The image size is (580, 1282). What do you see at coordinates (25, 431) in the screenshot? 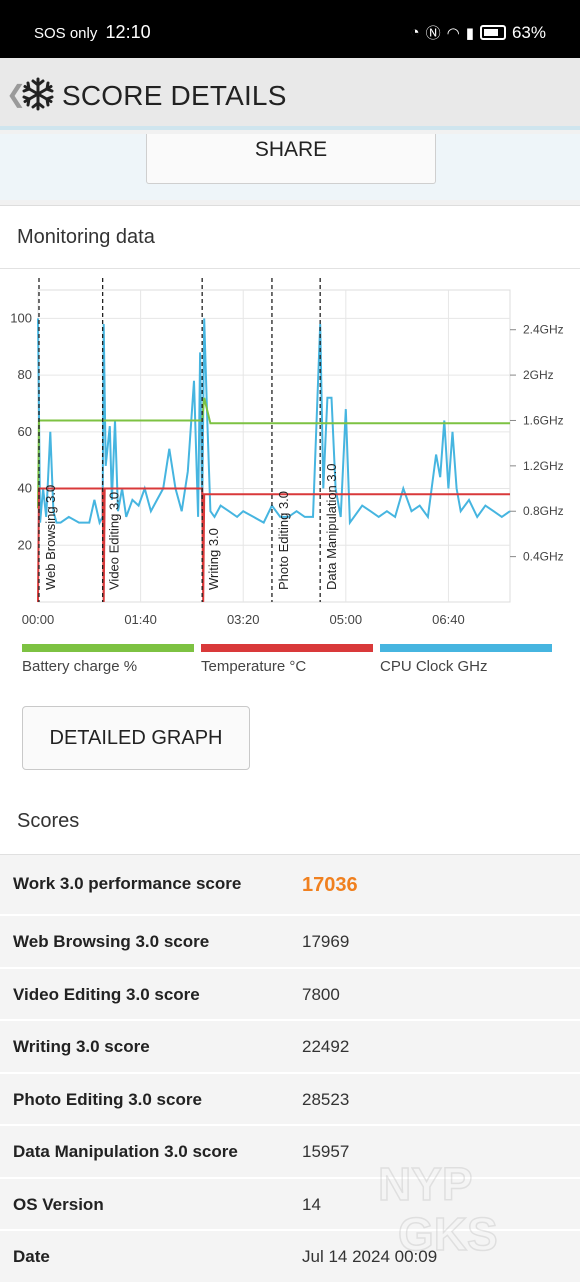
I see `y-left-tick-label: 60` at bounding box center [25, 431].